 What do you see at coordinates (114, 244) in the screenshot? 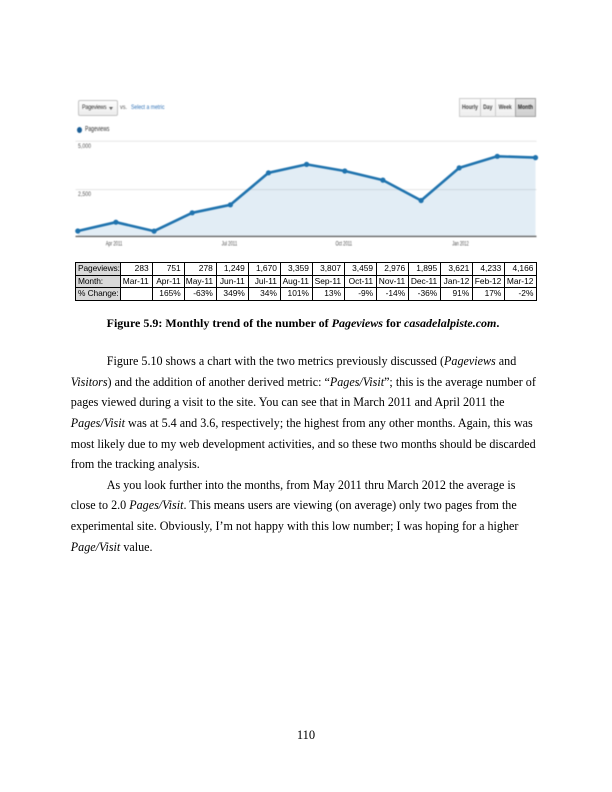
I see `svg-text: Apr 2011` at bounding box center [114, 244].